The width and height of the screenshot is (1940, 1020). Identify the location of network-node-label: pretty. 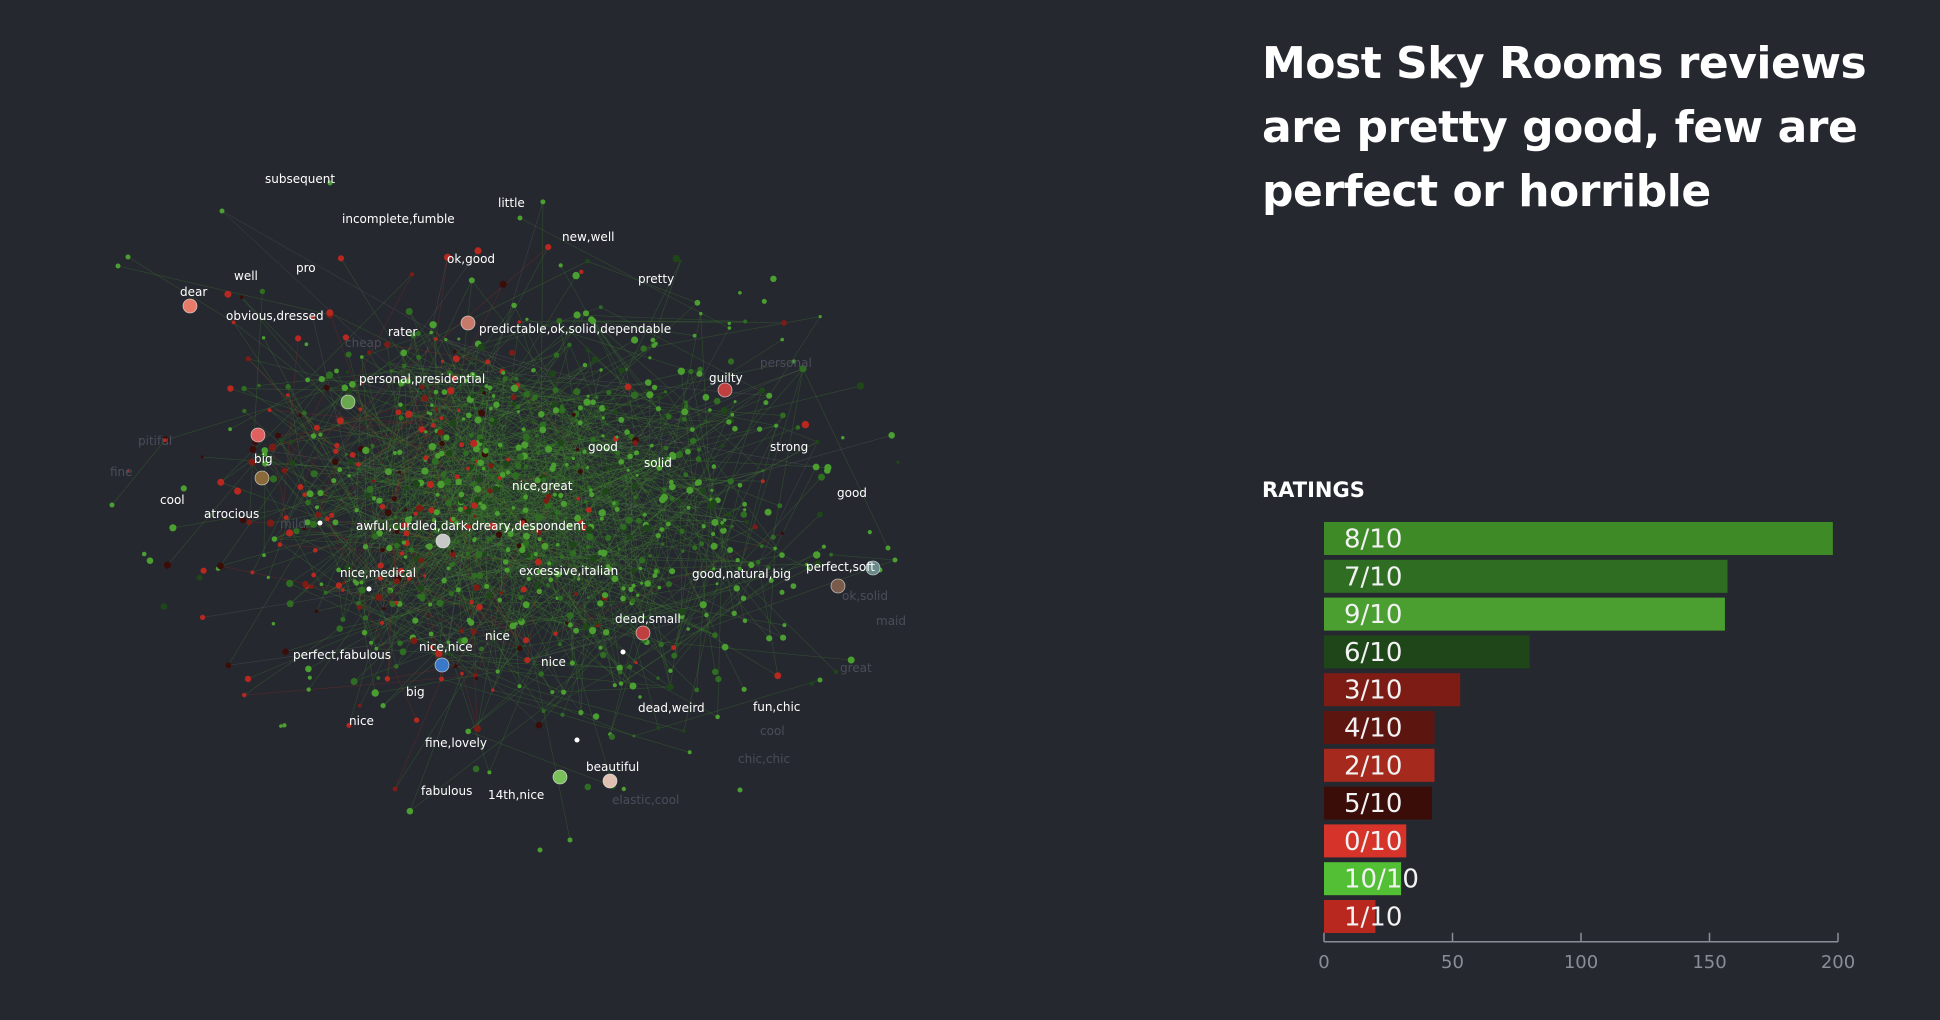
(656, 279).